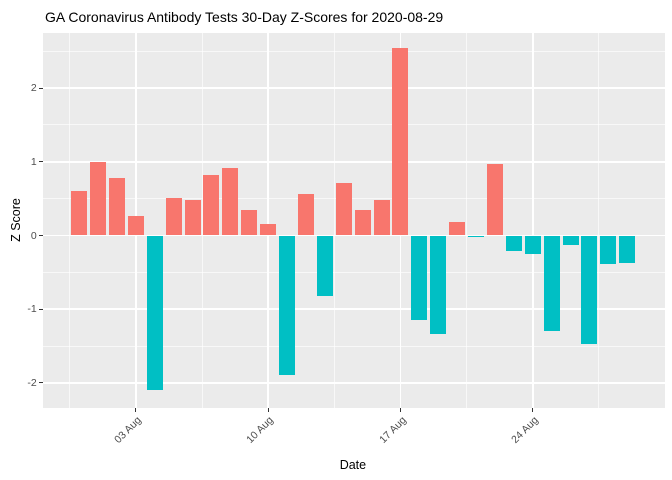 The width and height of the screenshot is (672, 480). I want to click on y-axis-tick-label: -2, so click(32, 382).